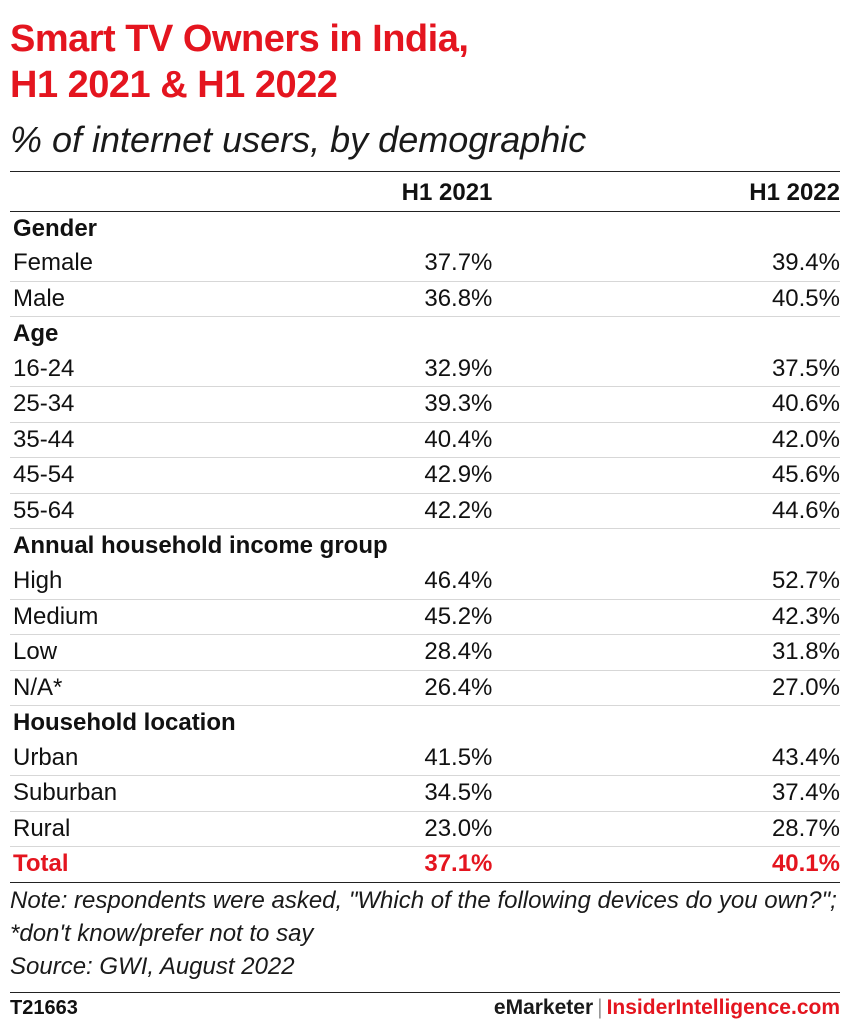 This screenshot has height=1024, width=851. I want to click on value-h1-2022: 42.0%, so click(666, 440).